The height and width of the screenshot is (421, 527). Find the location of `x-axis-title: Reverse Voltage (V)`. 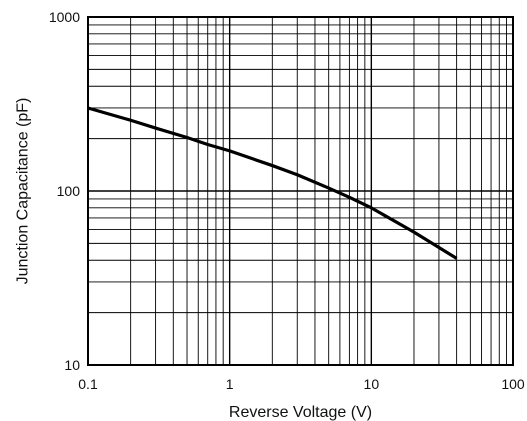

x-axis-title: Reverse Voltage (V) is located at coordinates (300, 412).